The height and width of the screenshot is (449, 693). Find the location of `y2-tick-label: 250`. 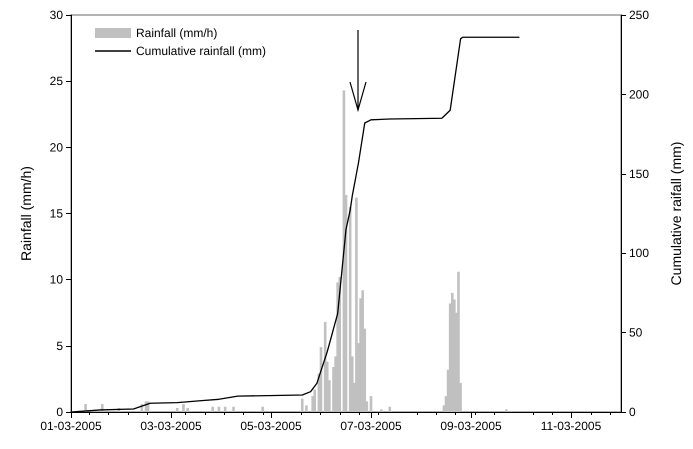

y2-tick-label: 250 is located at coordinates (639, 15).